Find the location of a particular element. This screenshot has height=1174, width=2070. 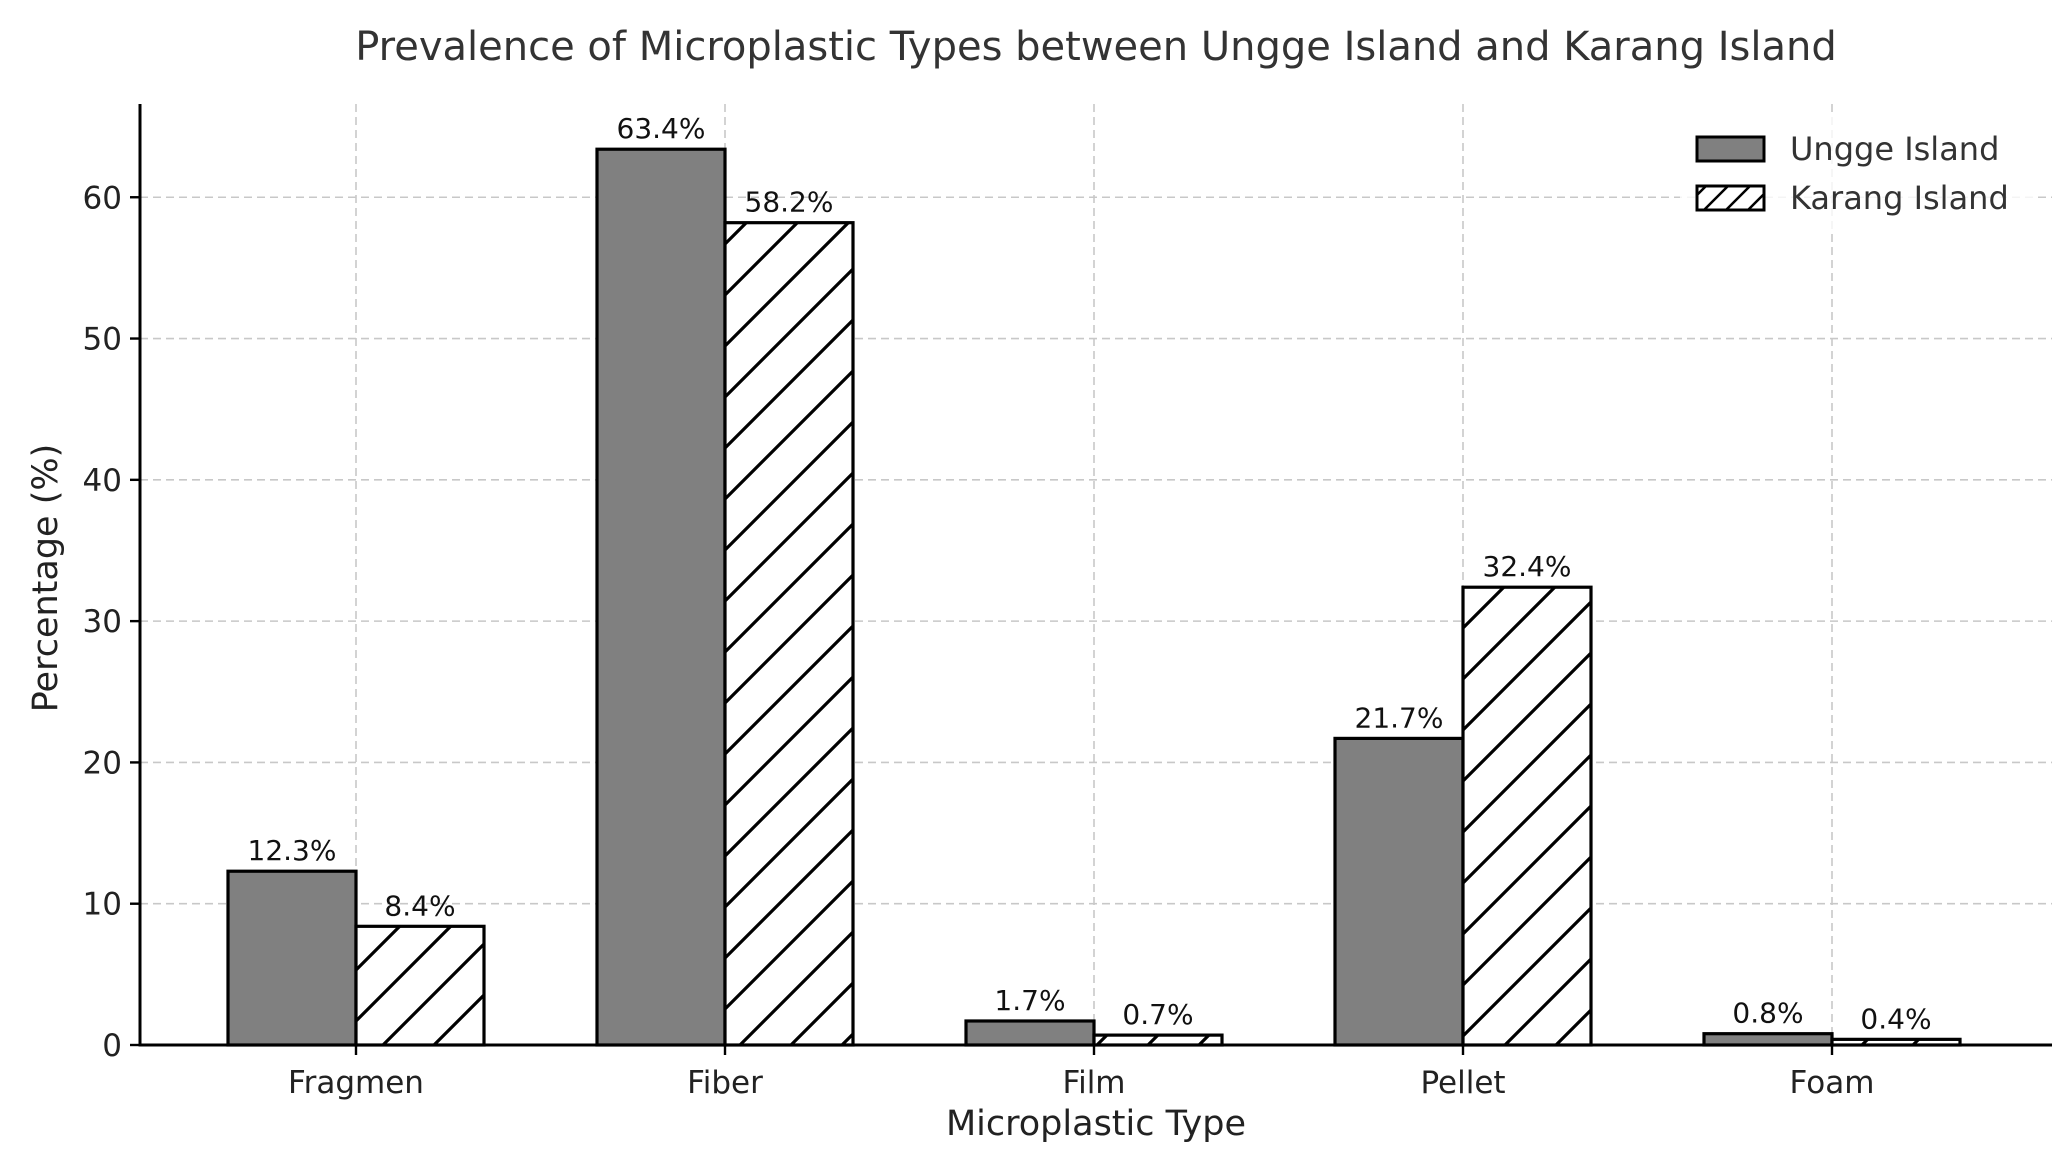

y-tick-label: 40 is located at coordinates (102, 481).